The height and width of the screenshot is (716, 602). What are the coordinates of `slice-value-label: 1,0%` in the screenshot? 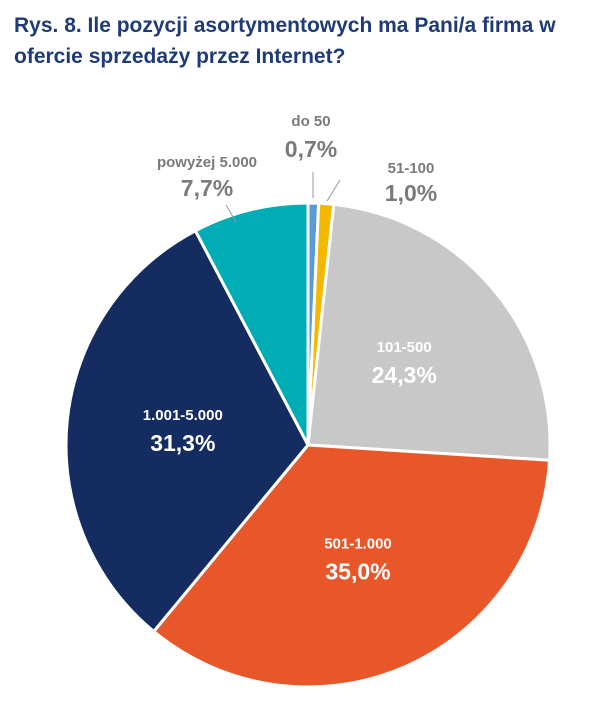 It's located at (411, 193).